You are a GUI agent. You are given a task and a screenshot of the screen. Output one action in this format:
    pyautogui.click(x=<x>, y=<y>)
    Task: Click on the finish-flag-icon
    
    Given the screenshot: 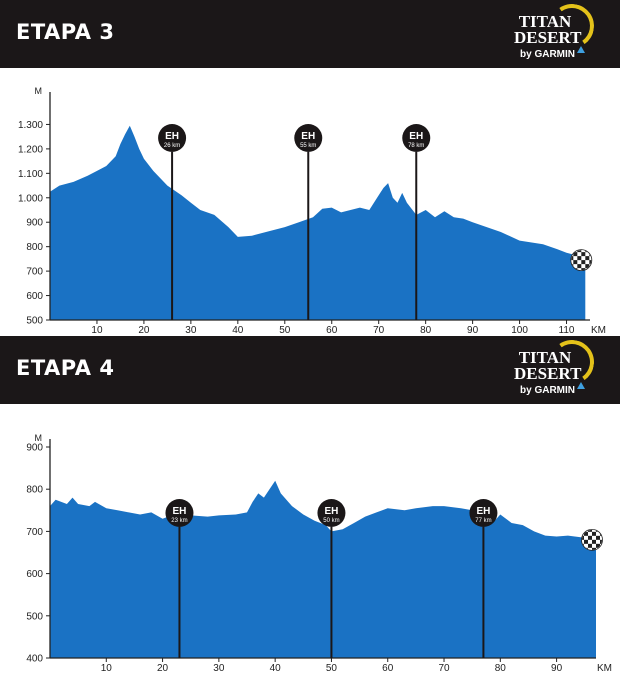 What is the action you would take?
    pyautogui.click(x=592, y=539)
    